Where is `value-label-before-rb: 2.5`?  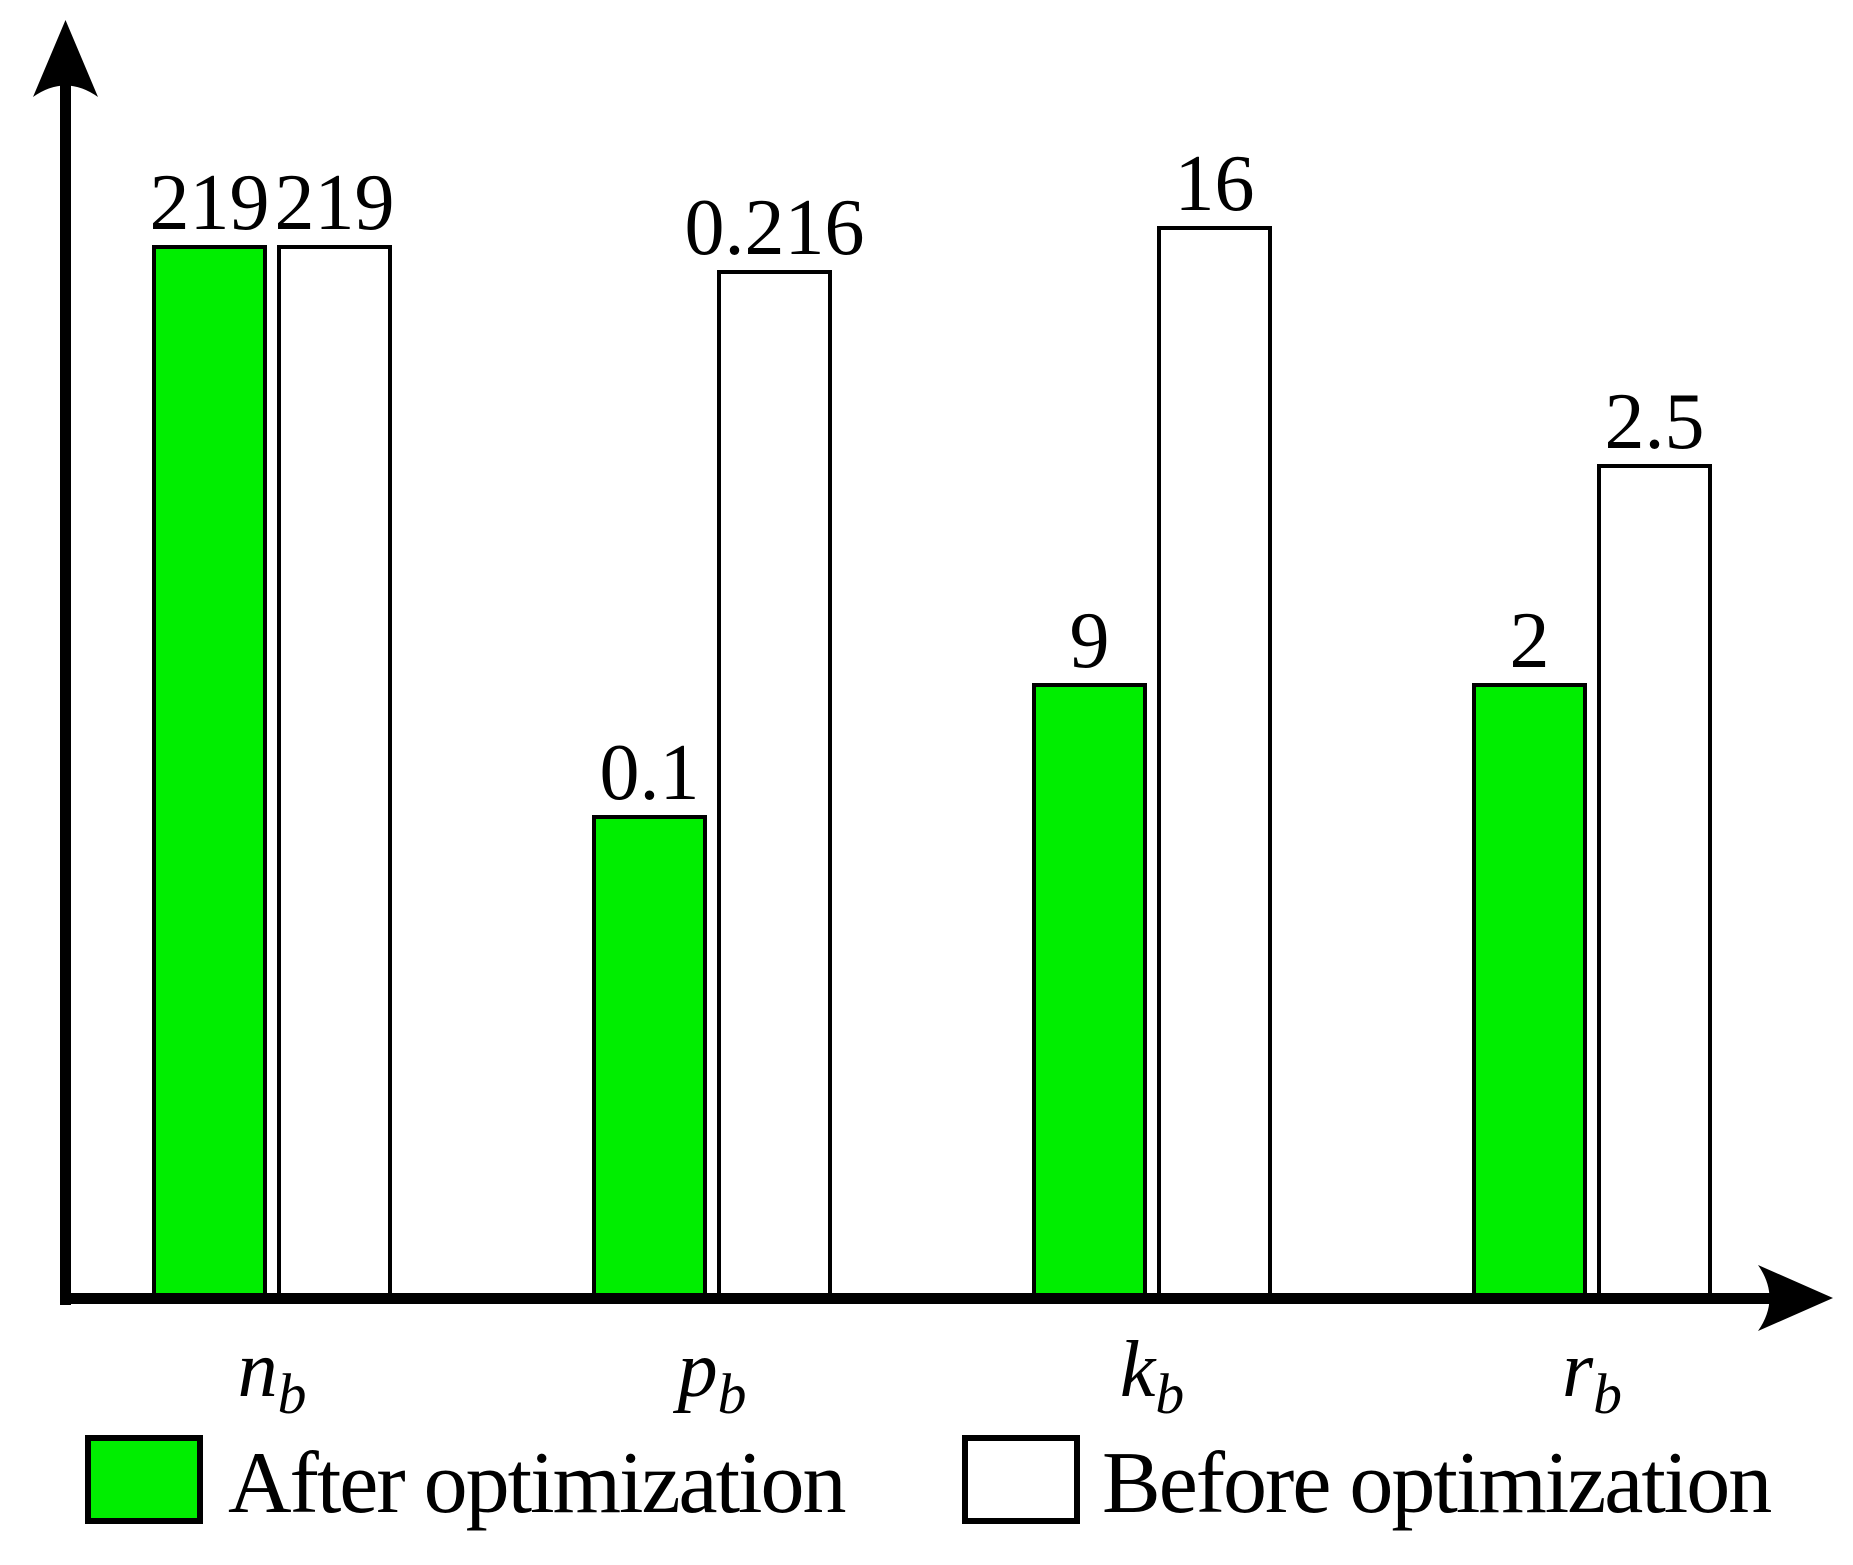
value-label-before-rb: 2.5 is located at coordinates (1654, 422).